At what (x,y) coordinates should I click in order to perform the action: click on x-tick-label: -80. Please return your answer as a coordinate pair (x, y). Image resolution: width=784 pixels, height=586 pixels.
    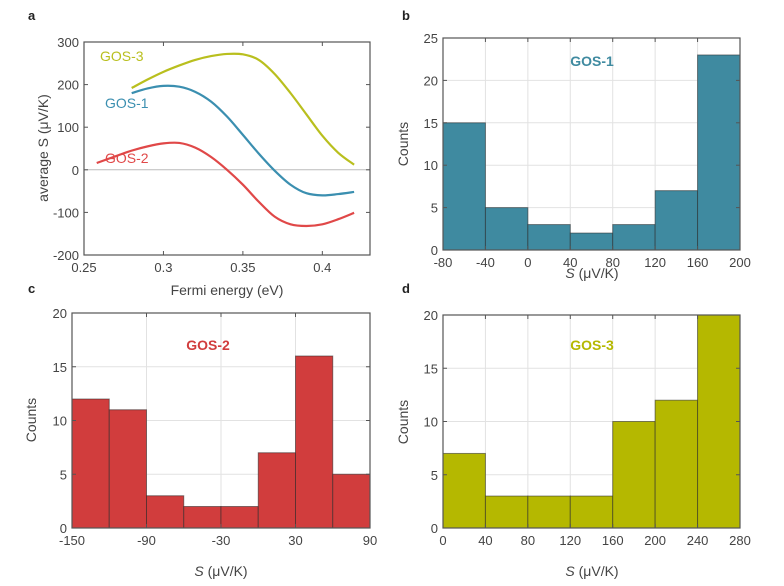
    Looking at the image, I should click on (443, 262).